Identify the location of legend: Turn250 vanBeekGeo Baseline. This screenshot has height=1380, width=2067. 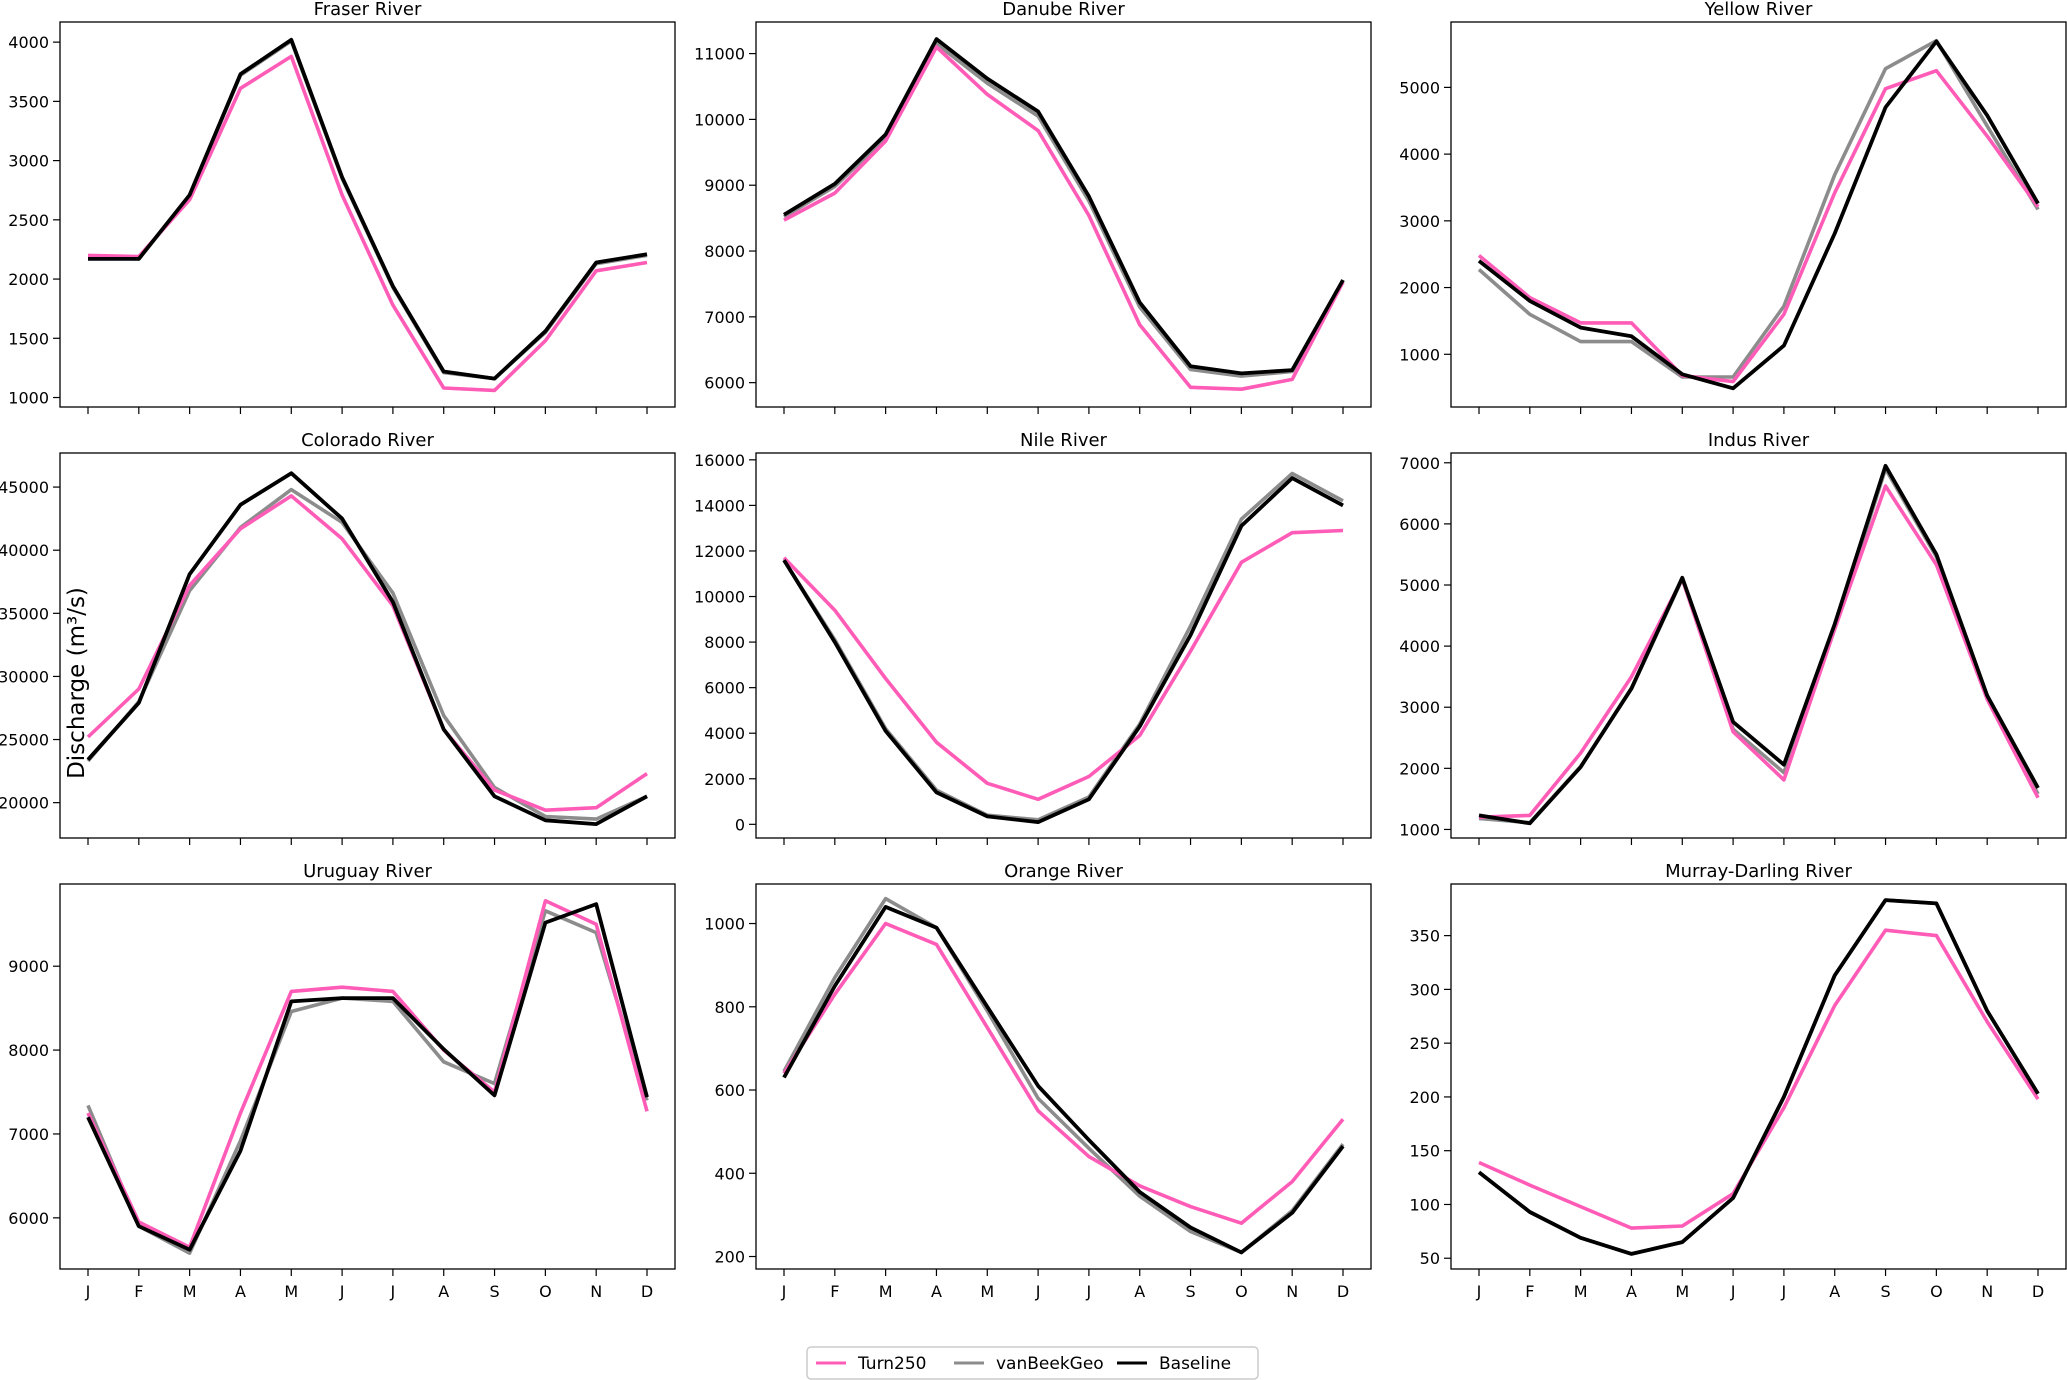
(1032, 1363).